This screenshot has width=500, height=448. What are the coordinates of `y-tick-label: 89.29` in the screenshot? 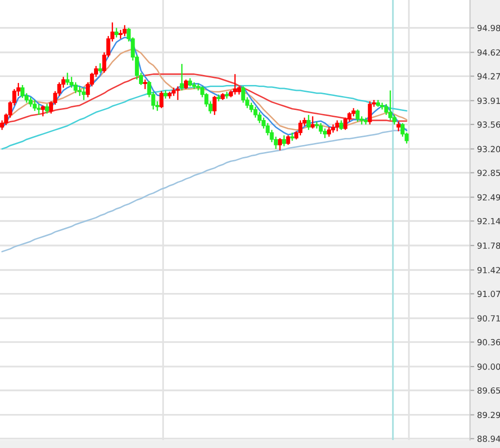 It's located at (489, 415).